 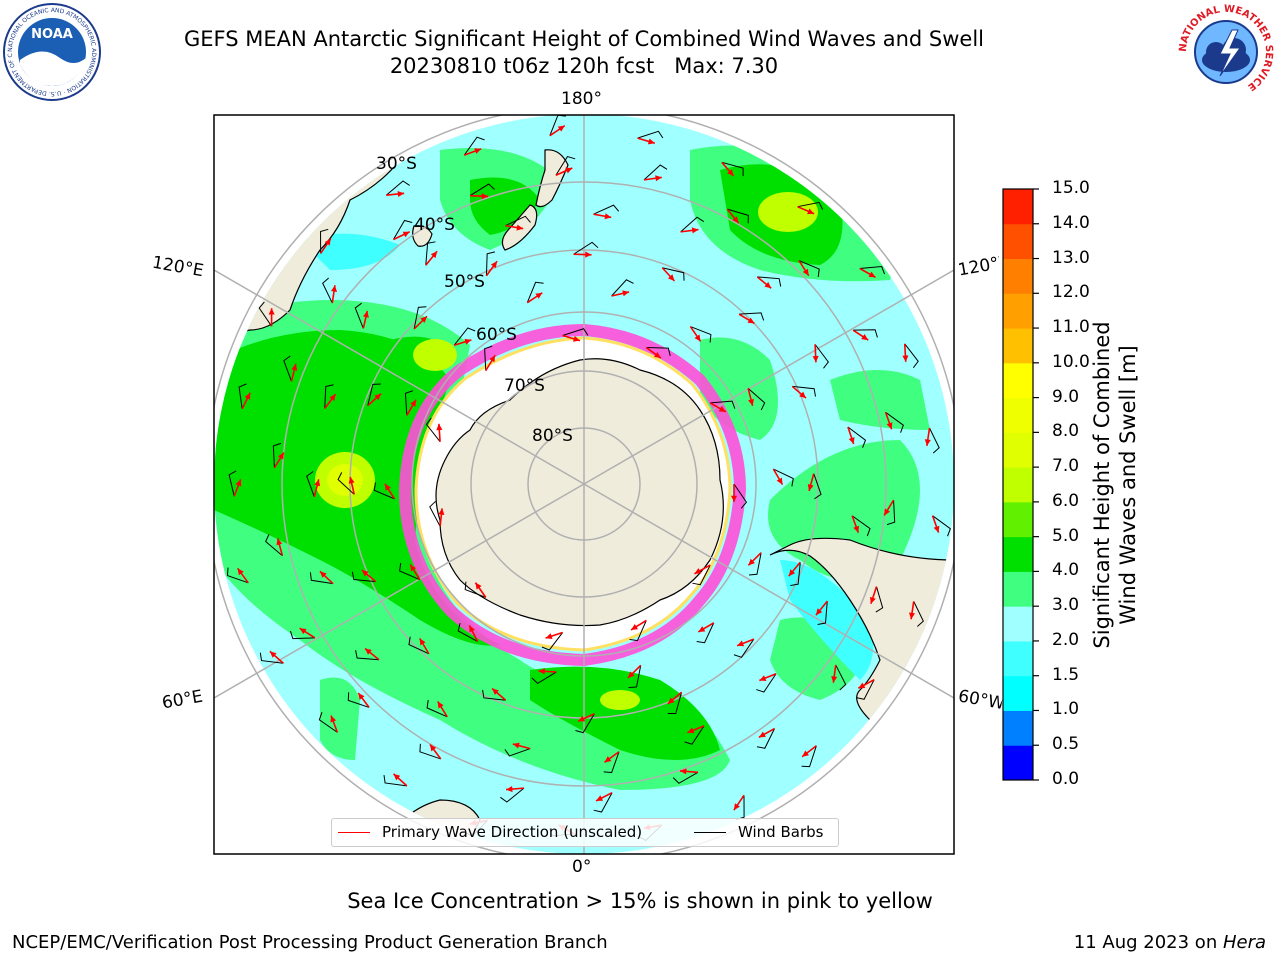 What do you see at coordinates (1128, 485) in the screenshot?
I see `colorbar-label-line2: Wind Waves and Swell [m]` at bounding box center [1128, 485].